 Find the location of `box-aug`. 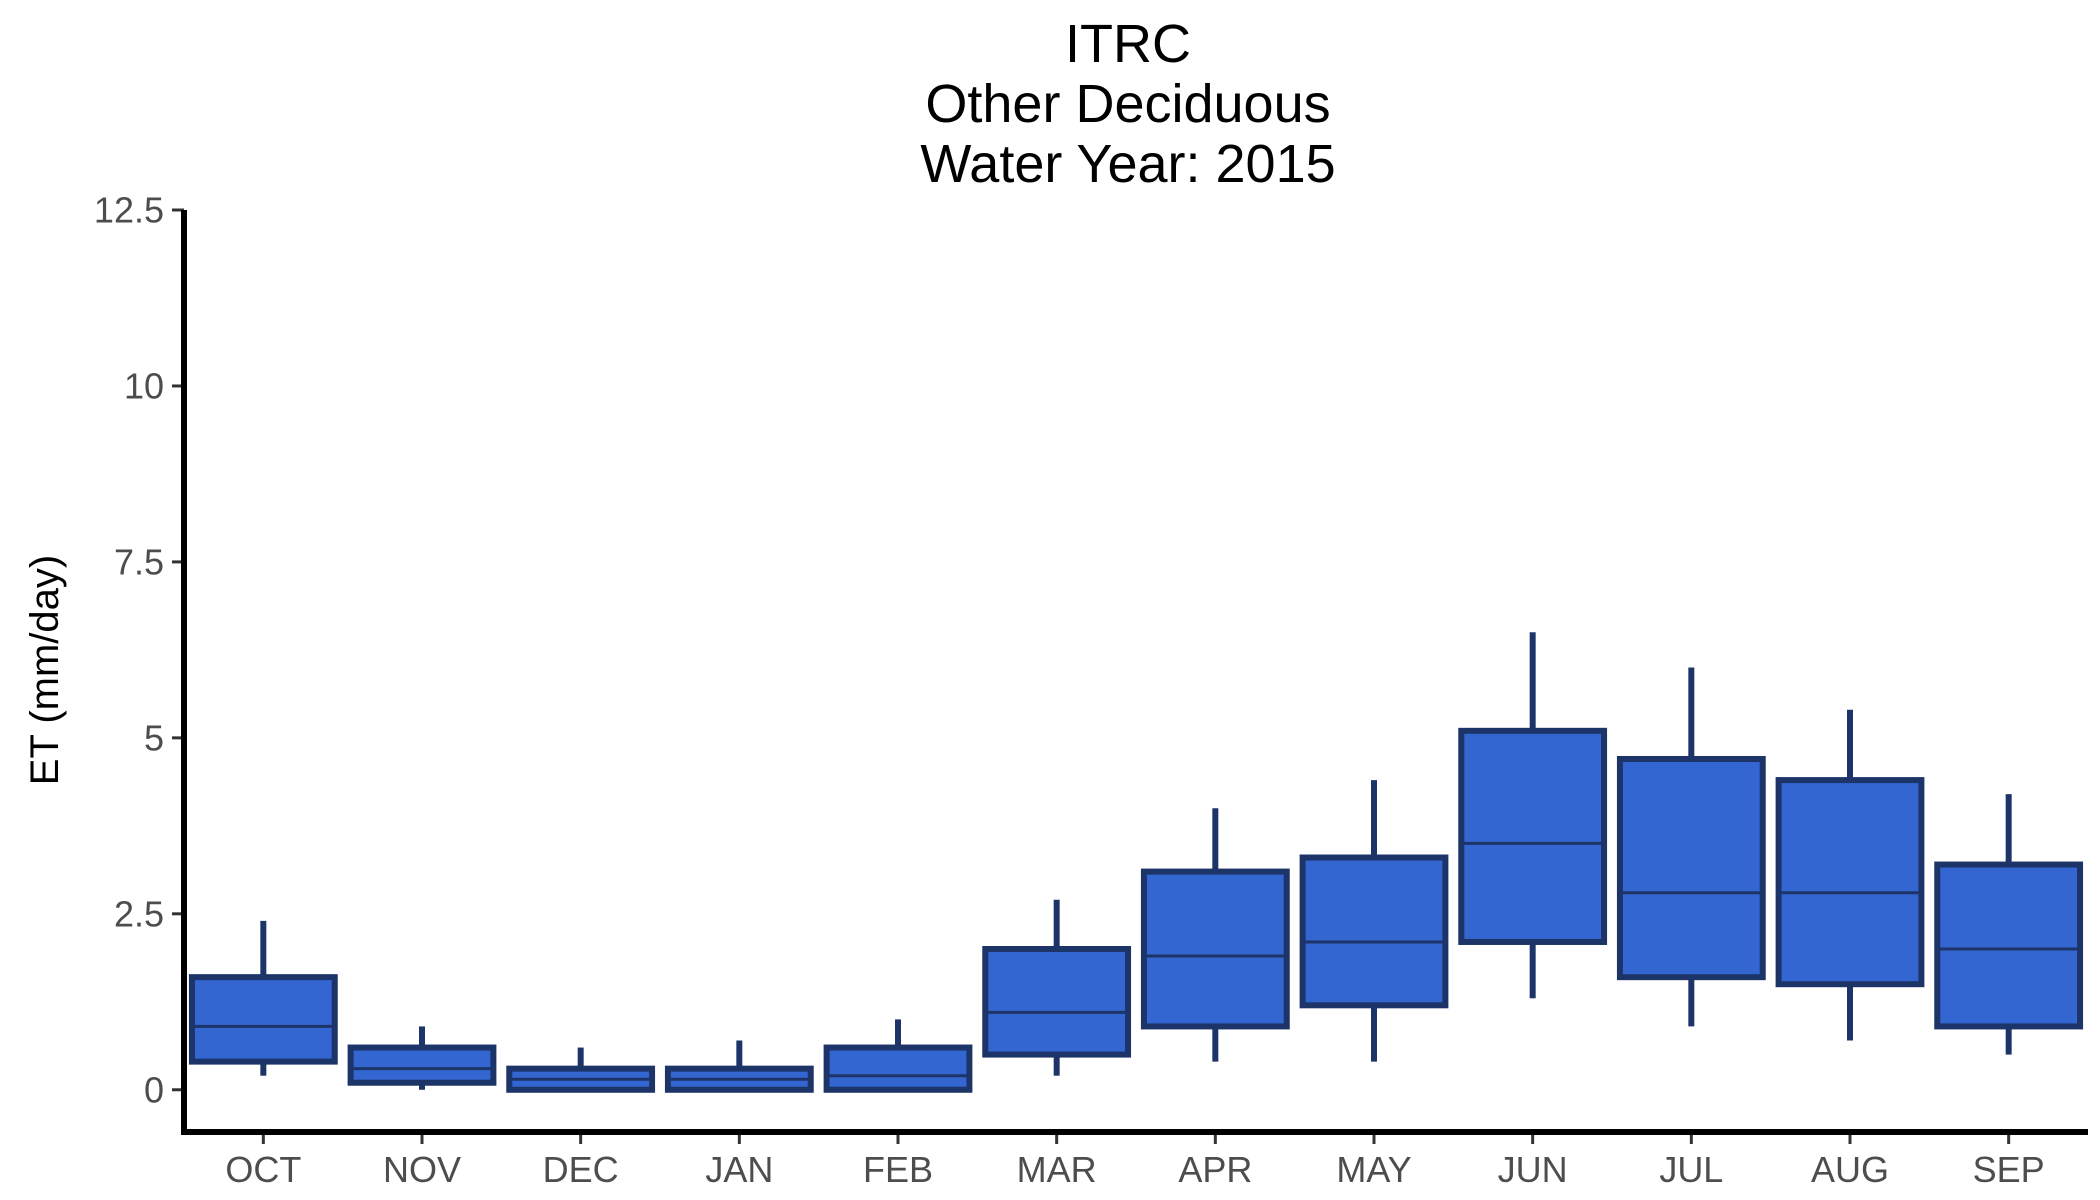

box-aug is located at coordinates (1850, 875).